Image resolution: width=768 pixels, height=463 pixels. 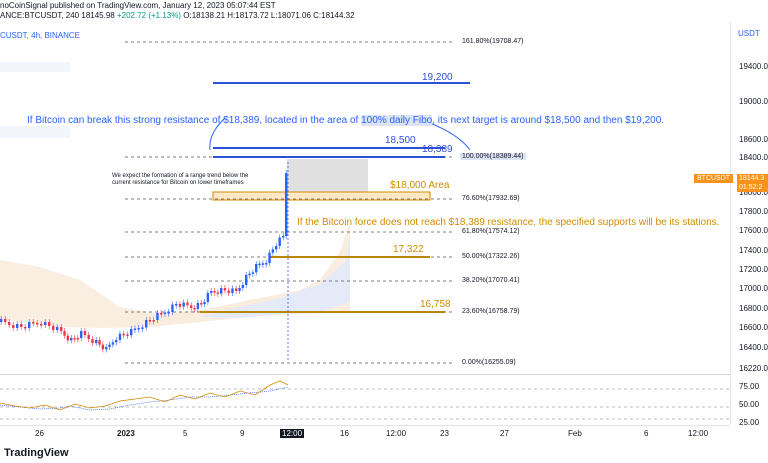 What do you see at coordinates (752, 187) in the screenshot?
I see `countdown-tag: 01:52:2` at bounding box center [752, 187].